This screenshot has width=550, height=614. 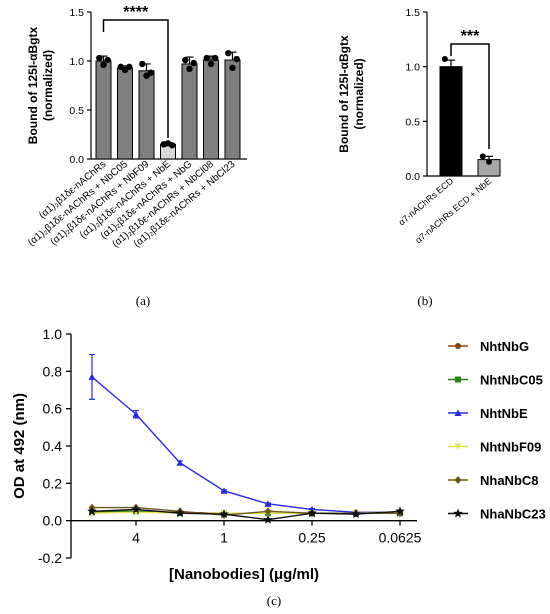 What do you see at coordinates (400, 538) in the screenshot?
I see `x-tick-label: 0.0625` at bounding box center [400, 538].